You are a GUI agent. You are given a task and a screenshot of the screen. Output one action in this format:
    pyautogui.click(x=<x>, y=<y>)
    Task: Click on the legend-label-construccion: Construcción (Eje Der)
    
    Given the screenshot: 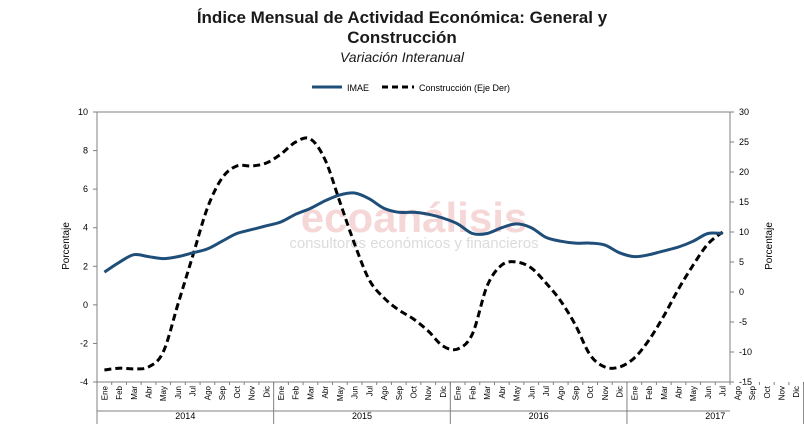 What is the action you would take?
    pyautogui.click(x=464, y=88)
    